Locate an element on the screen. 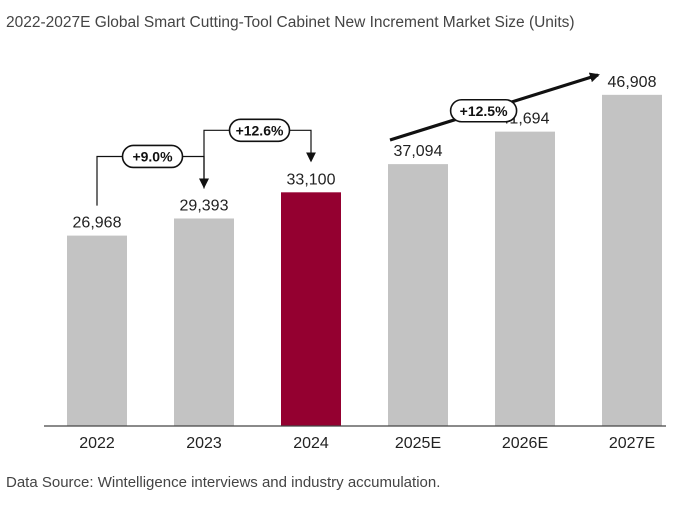 This screenshot has width=676, height=507. x-tick-2027e: 2027E is located at coordinates (632, 443).